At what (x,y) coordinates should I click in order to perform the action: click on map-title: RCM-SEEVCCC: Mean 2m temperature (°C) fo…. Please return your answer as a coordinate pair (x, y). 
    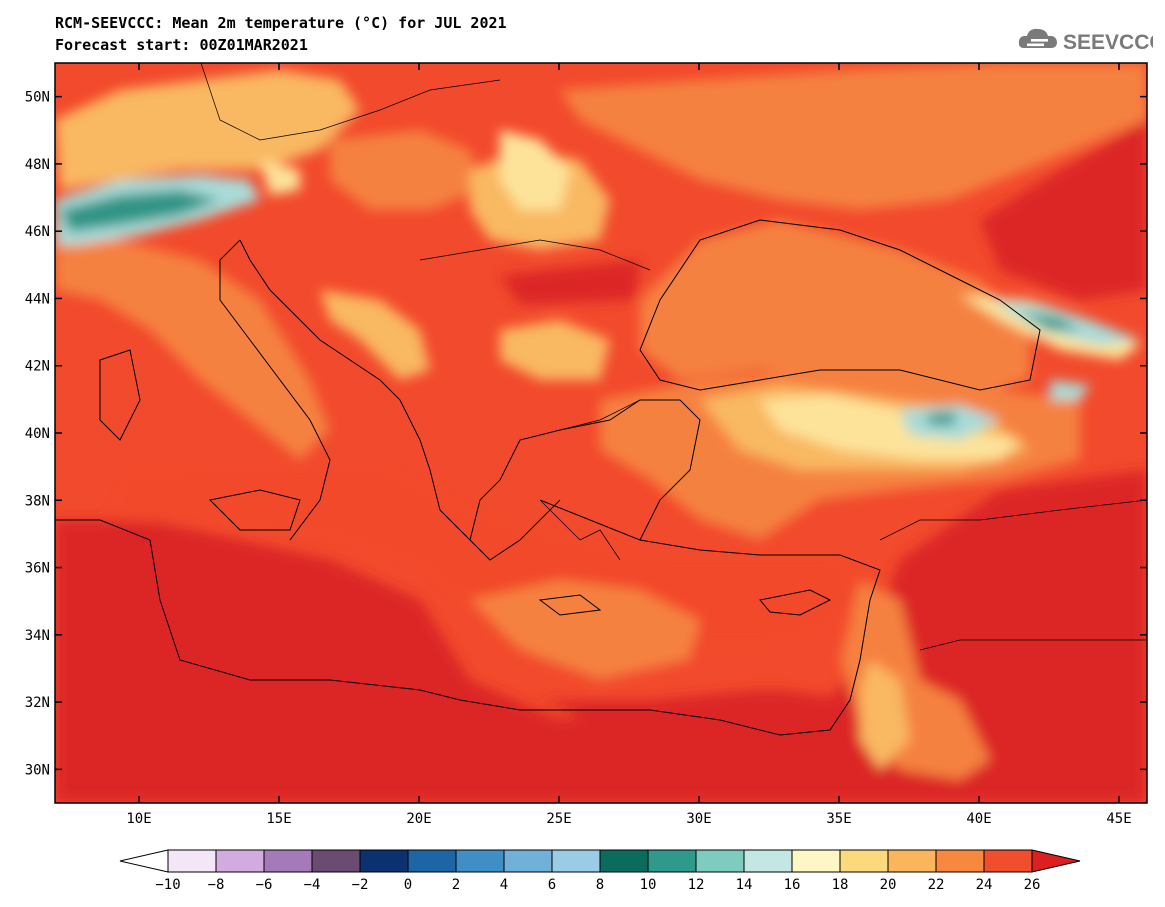
    Looking at the image, I should click on (281, 23).